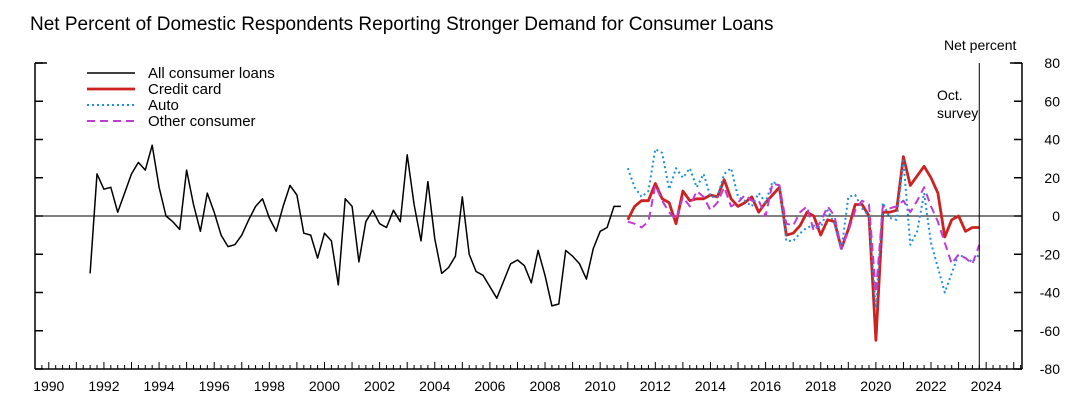 The width and height of the screenshot is (1084, 402). Describe the element at coordinates (1050, 293) in the screenshot. I see `y-tick-label: -40` at that location.